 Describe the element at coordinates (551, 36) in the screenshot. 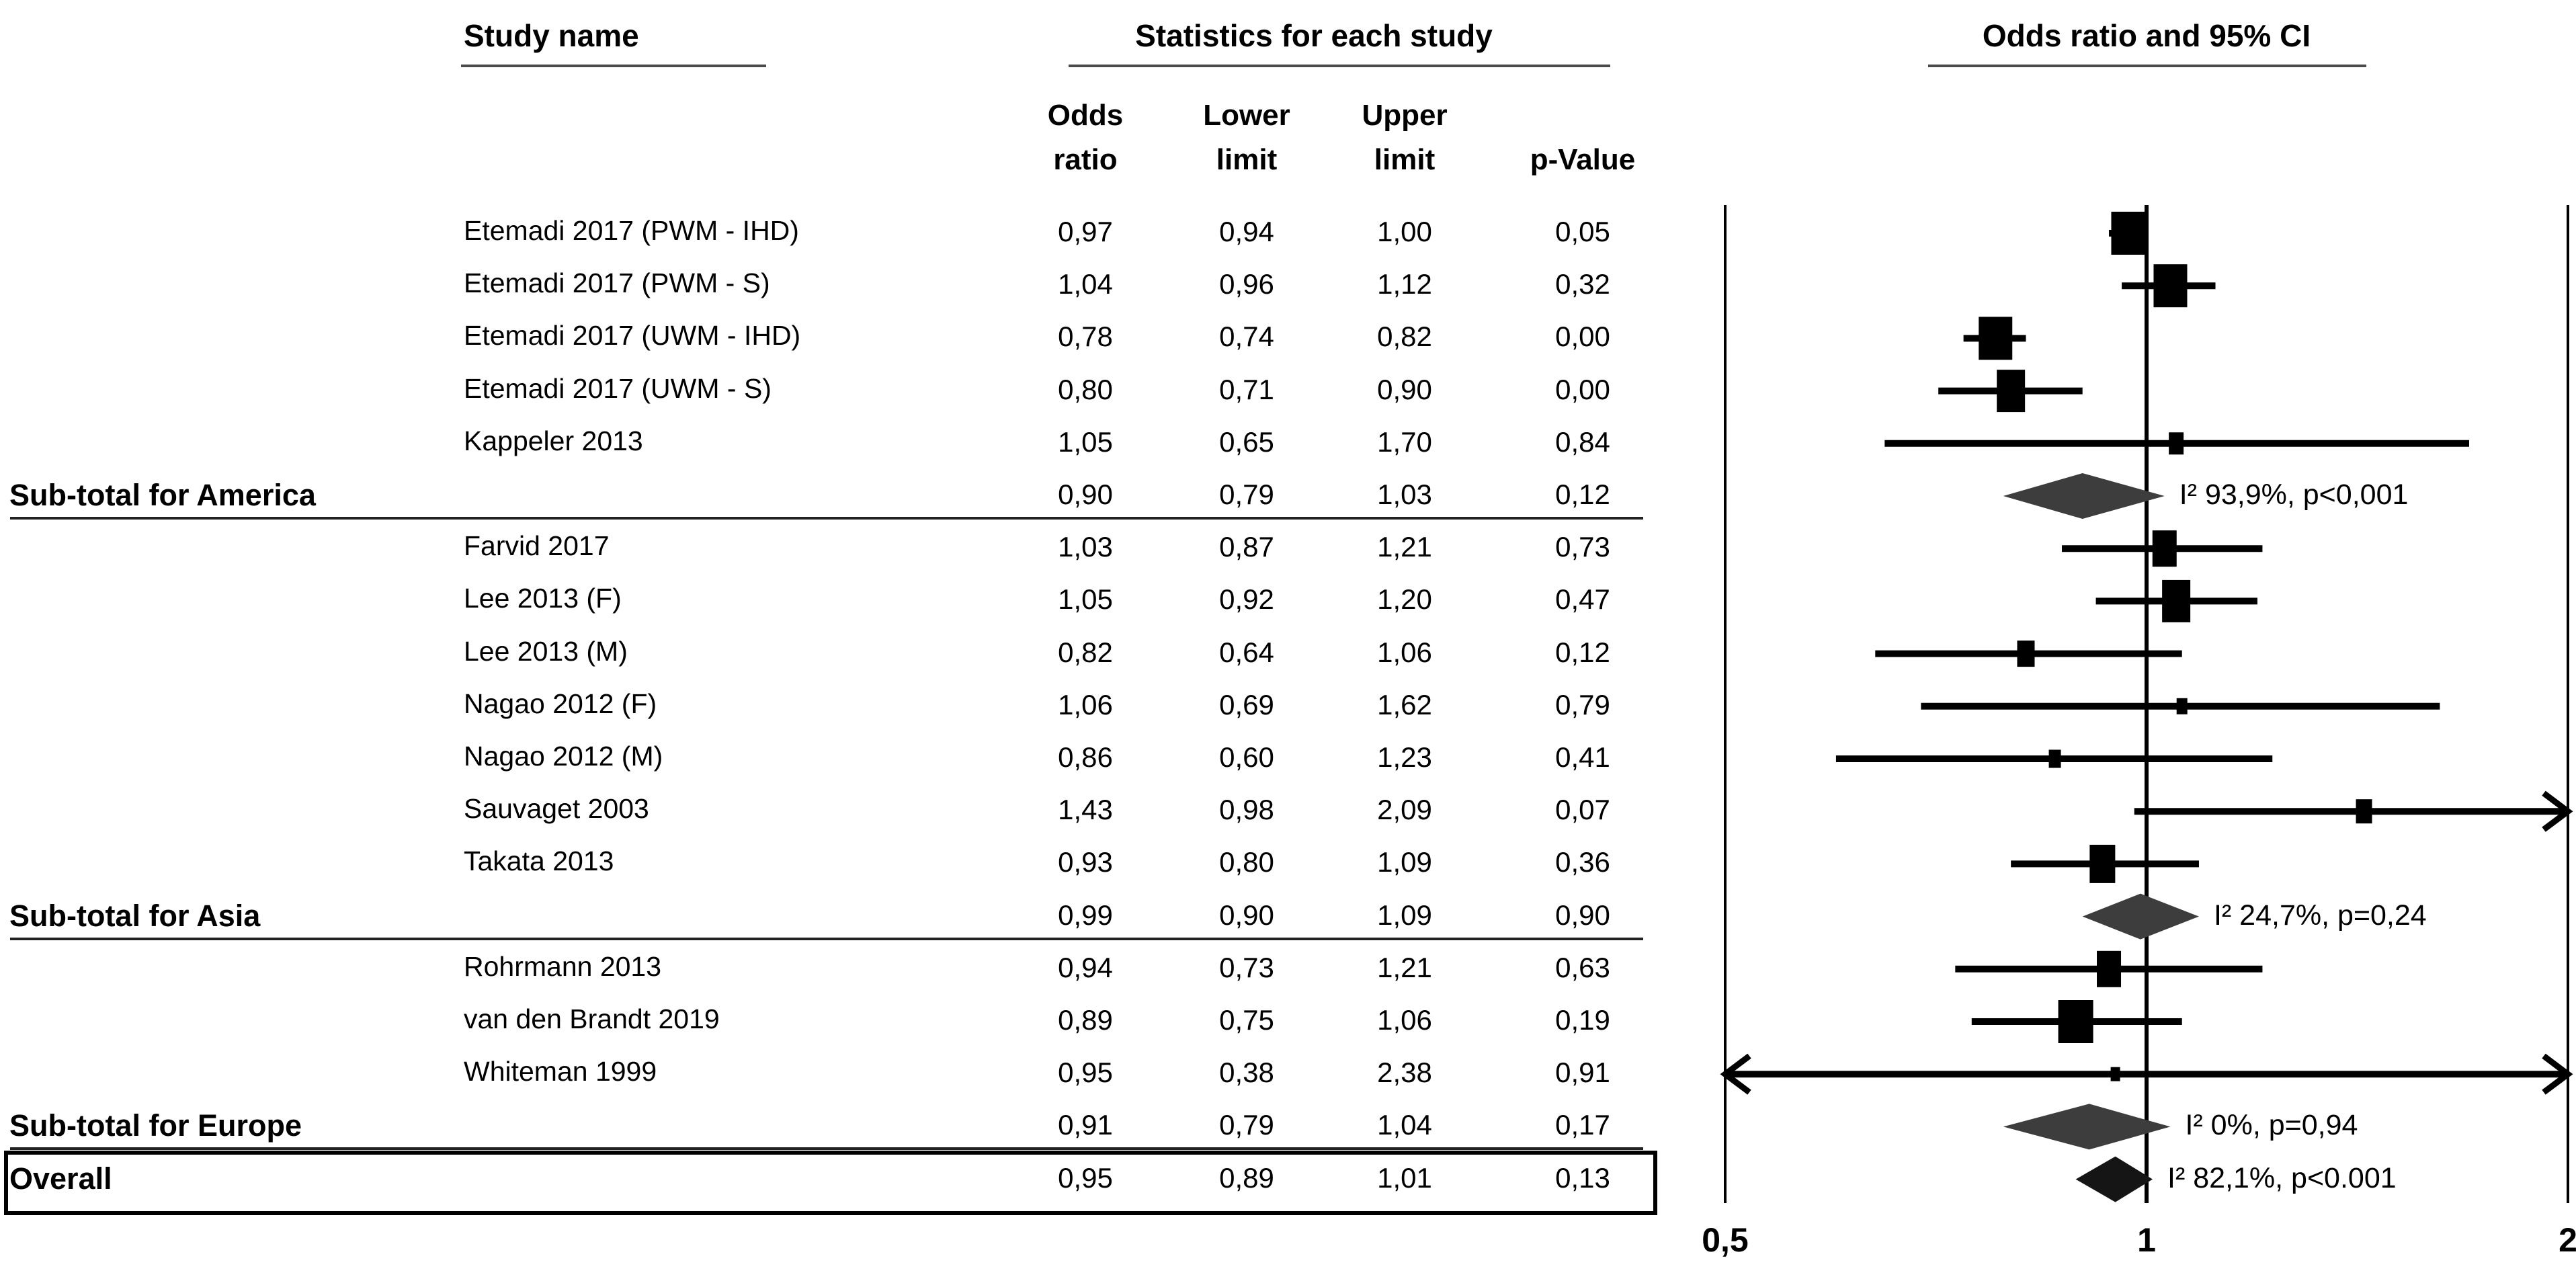

I see `study-name-header: Study name` at that location.